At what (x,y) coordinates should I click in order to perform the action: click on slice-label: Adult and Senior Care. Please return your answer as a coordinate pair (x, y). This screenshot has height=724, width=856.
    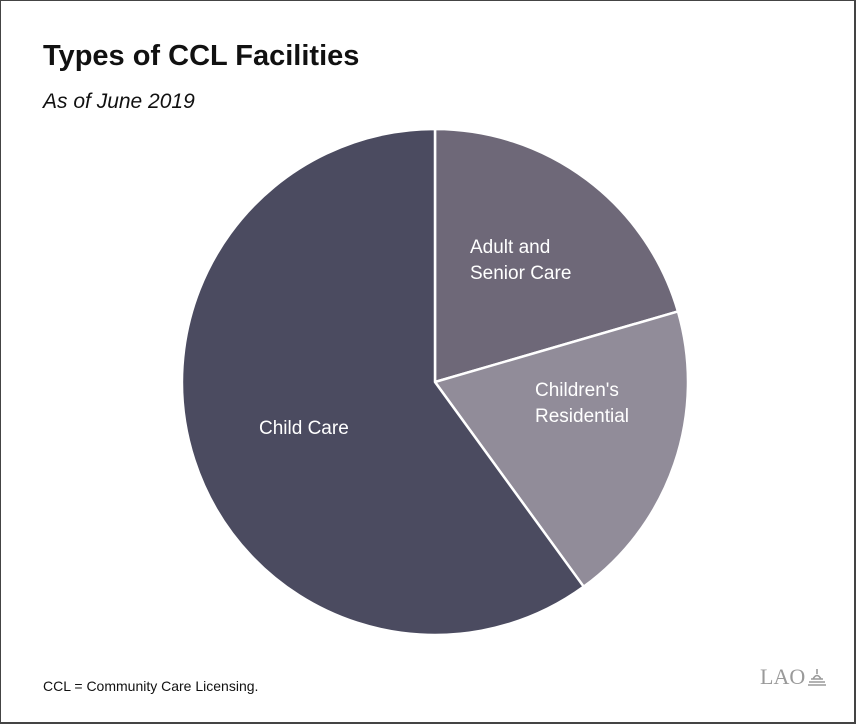
    Looking at the image, I should click on (520, 260).